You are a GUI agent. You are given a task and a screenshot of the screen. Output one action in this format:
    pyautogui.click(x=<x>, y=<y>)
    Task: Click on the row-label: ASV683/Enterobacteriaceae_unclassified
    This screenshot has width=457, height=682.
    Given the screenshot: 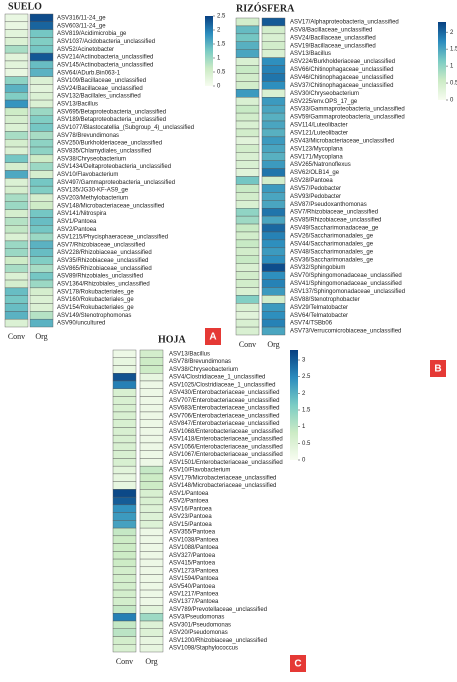 What is the action you would take?
    pyautogui.click(x=224, y=409)
    